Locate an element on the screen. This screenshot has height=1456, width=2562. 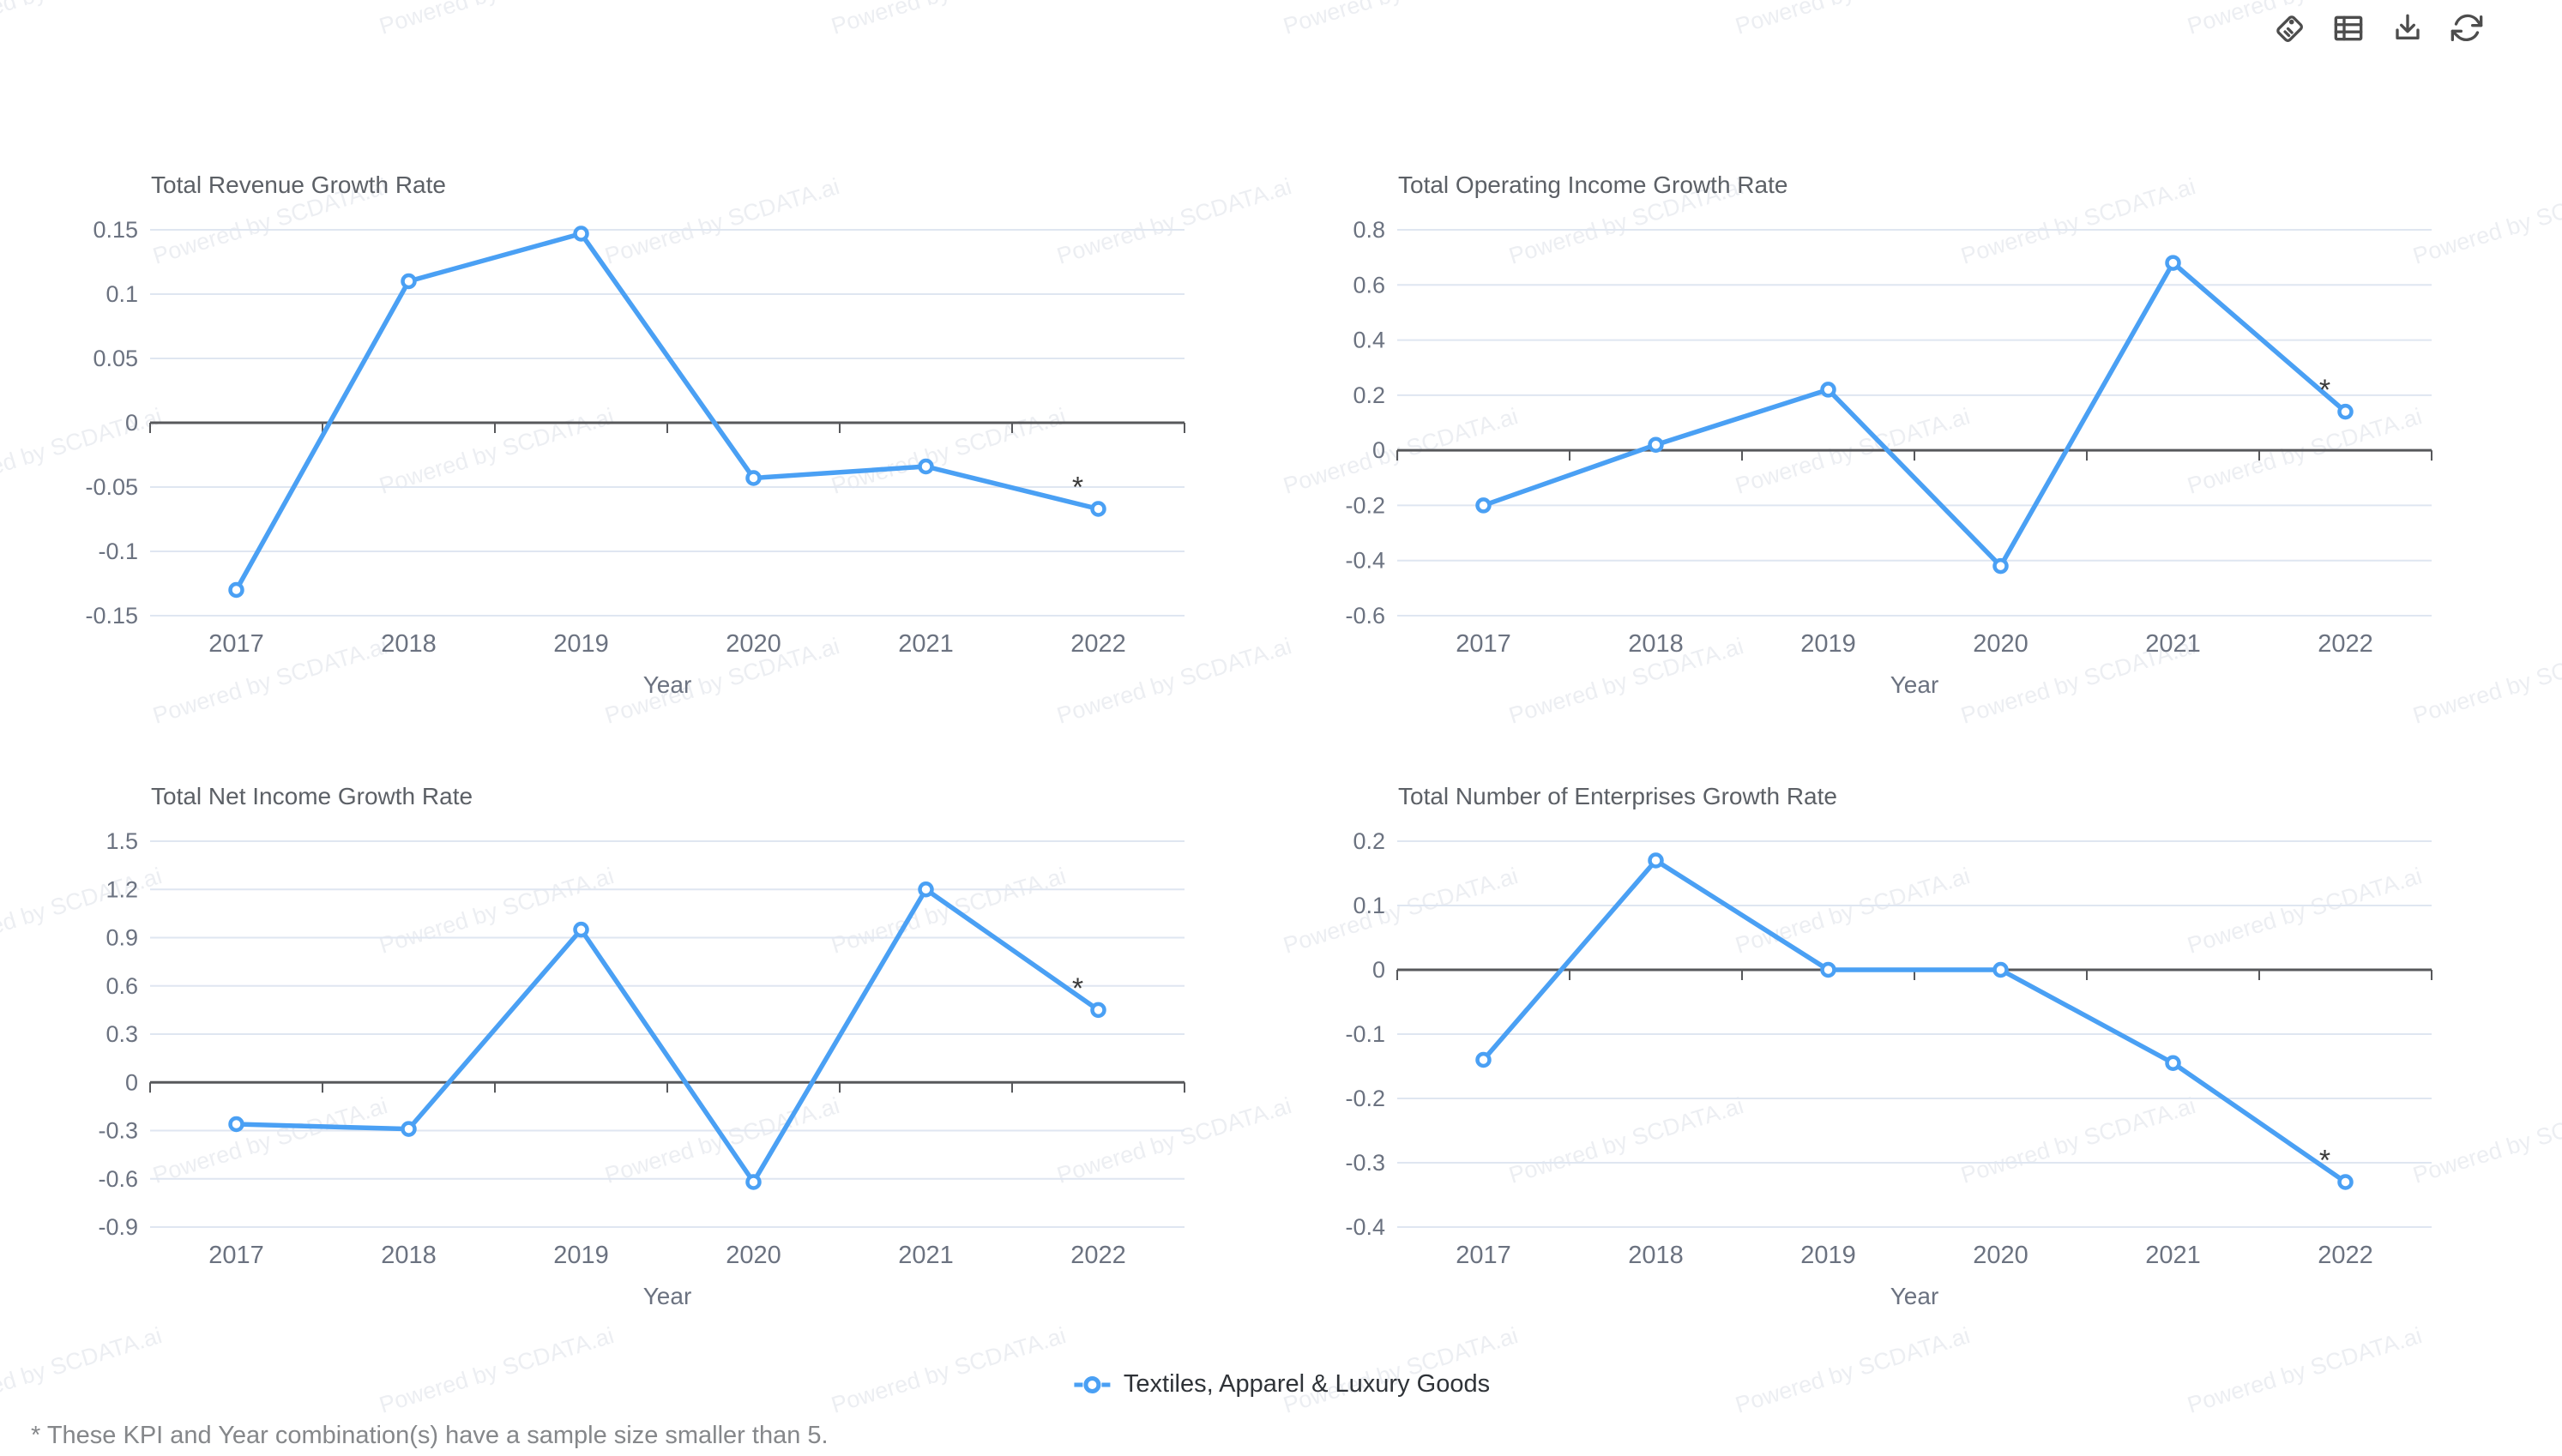
y-axis-tick-label: 0.15 is located at coordinates (116, 230).